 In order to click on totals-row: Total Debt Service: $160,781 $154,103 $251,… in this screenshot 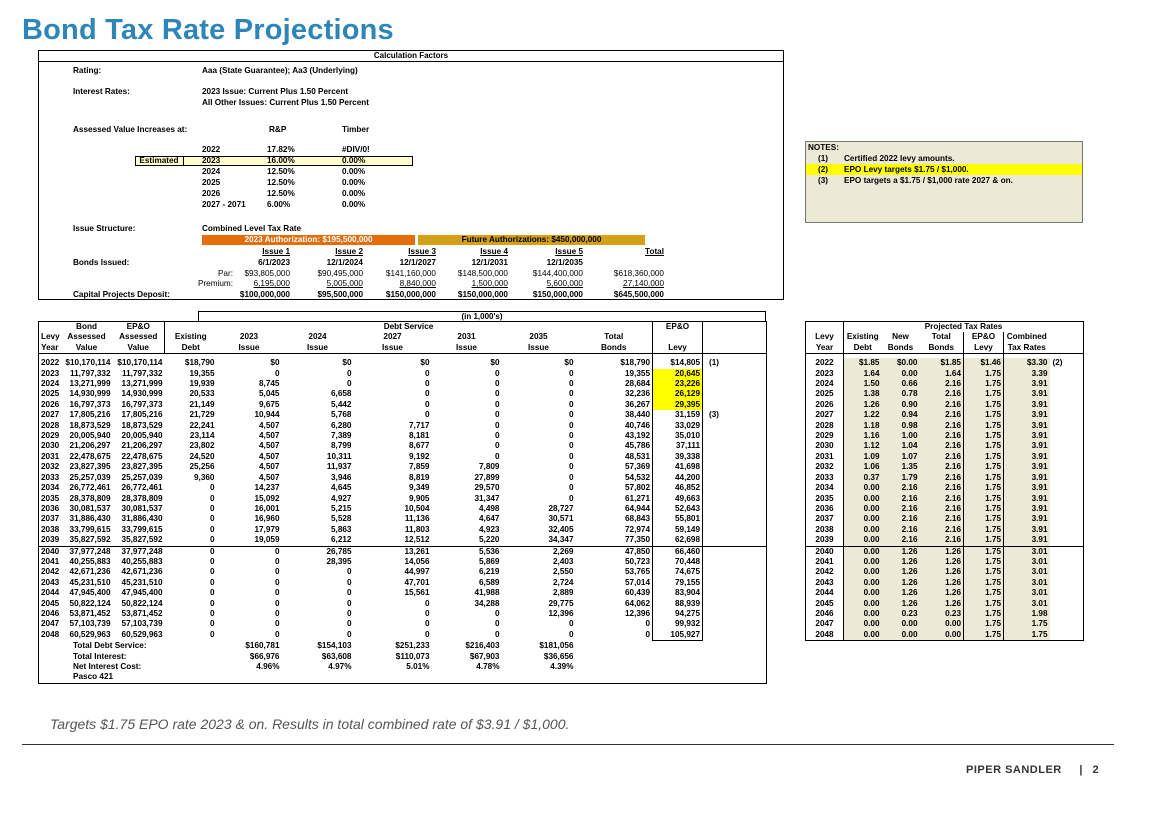, I will do `click(403, 646)`.